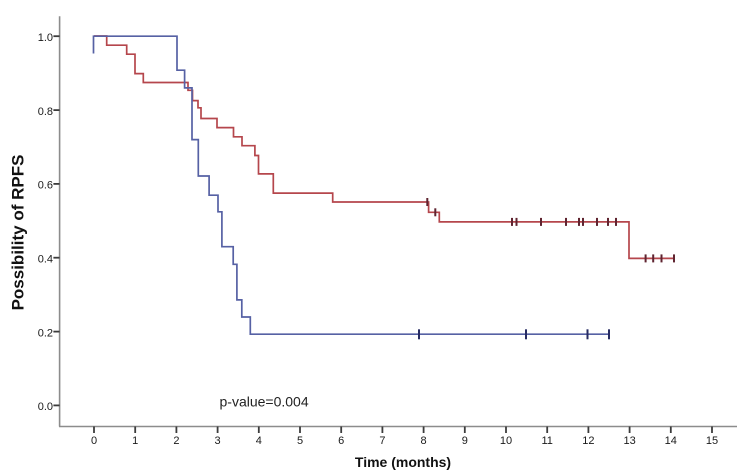 The height and width of the screenshot is (470, 737). Describe the element at coordinates (671, 441) in the screenshot. I see `svg-text: 14` at that location.